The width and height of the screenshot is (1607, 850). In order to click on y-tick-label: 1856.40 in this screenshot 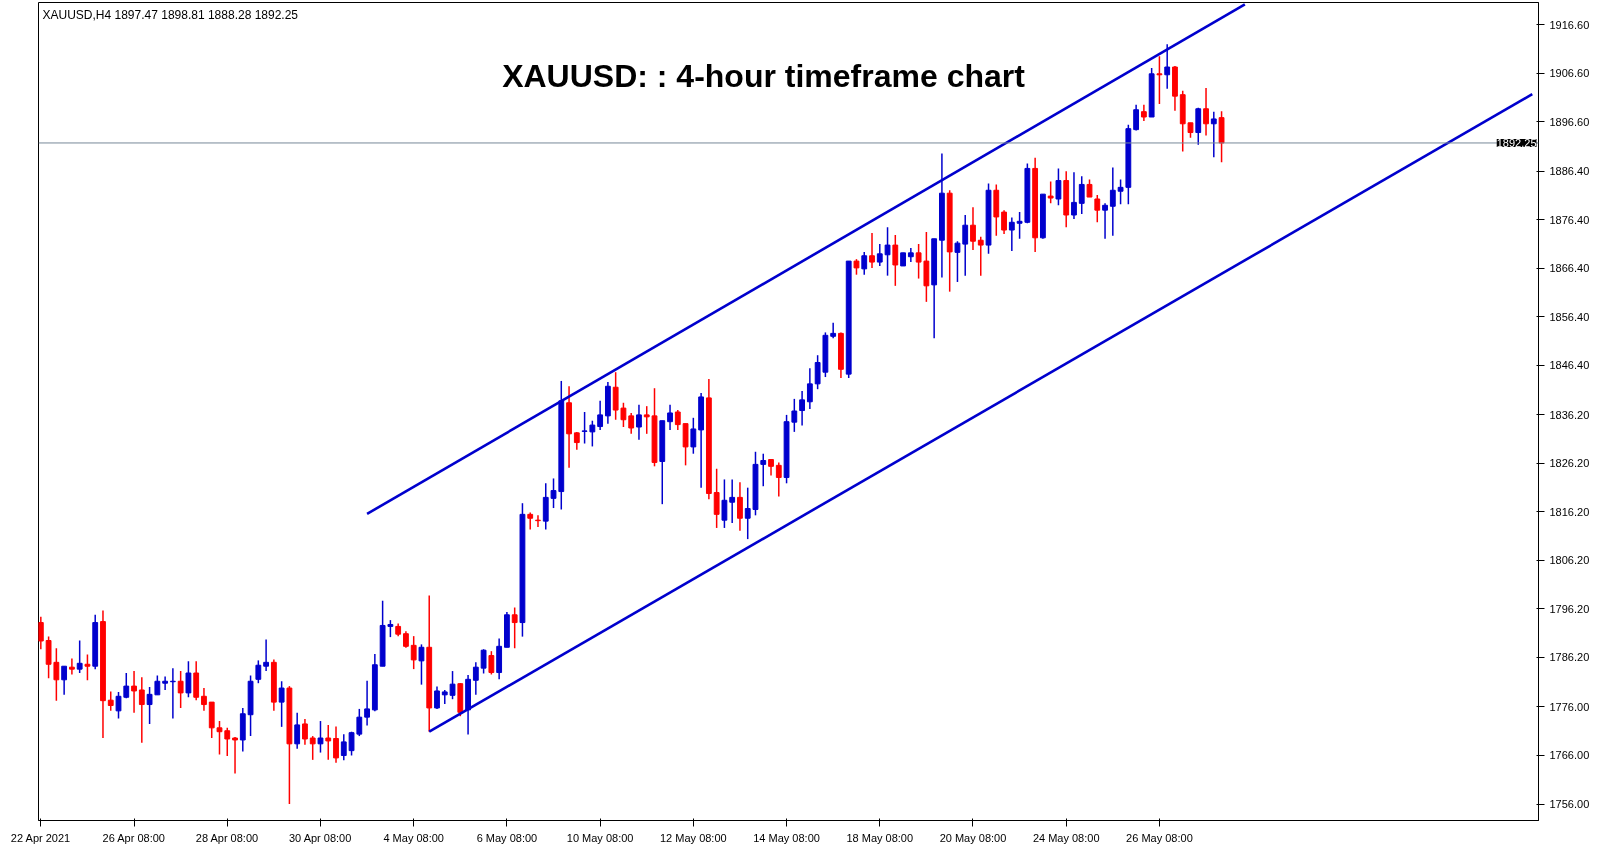, I will do `click(1569, 316)`.